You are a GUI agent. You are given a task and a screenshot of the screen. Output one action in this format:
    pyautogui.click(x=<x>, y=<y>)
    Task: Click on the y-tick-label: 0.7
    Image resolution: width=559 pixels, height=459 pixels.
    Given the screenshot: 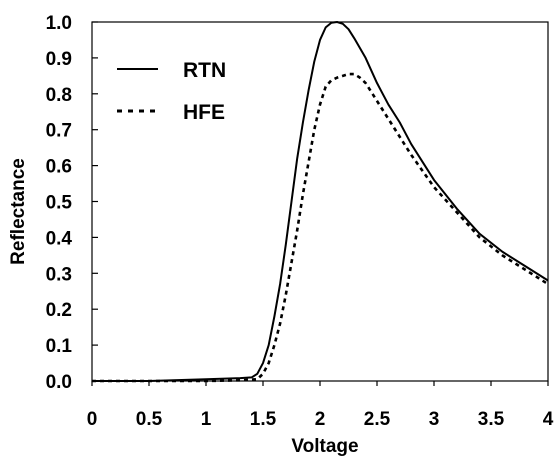 What is the action you would take?
    pyautogui.click(x=59, y=131)
    